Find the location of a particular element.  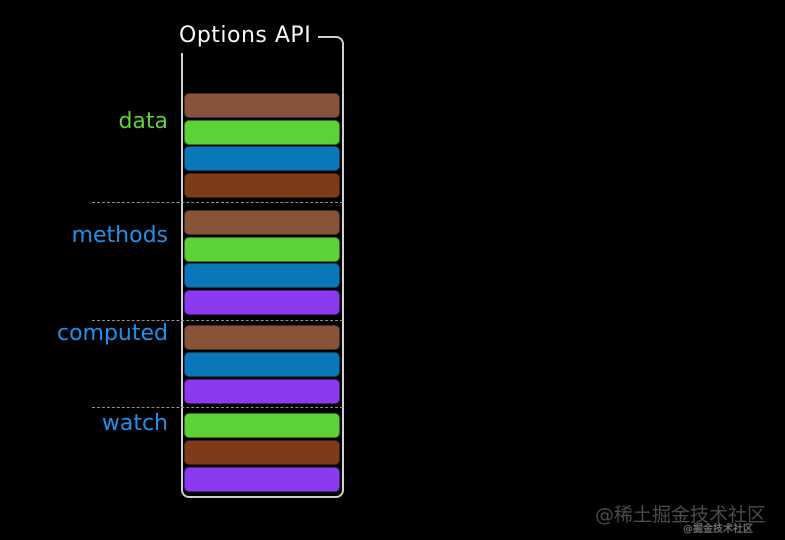

code-fragment-bar-data-rust is located at coordinates (262, 185).